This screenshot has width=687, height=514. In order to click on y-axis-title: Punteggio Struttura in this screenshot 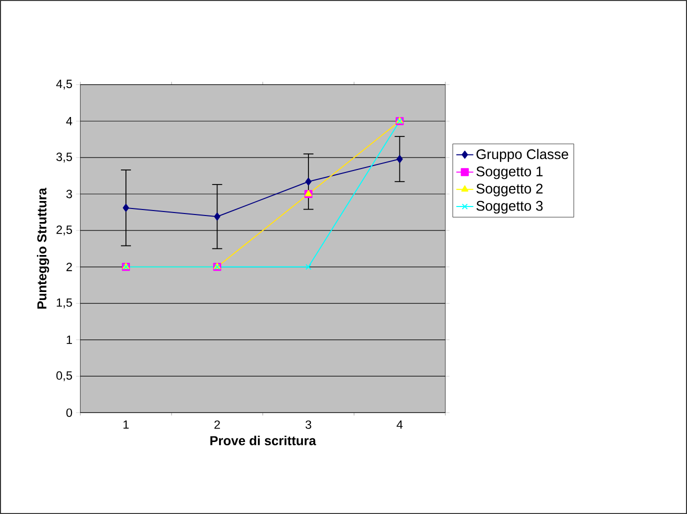, I will do `click(43, 248)`.